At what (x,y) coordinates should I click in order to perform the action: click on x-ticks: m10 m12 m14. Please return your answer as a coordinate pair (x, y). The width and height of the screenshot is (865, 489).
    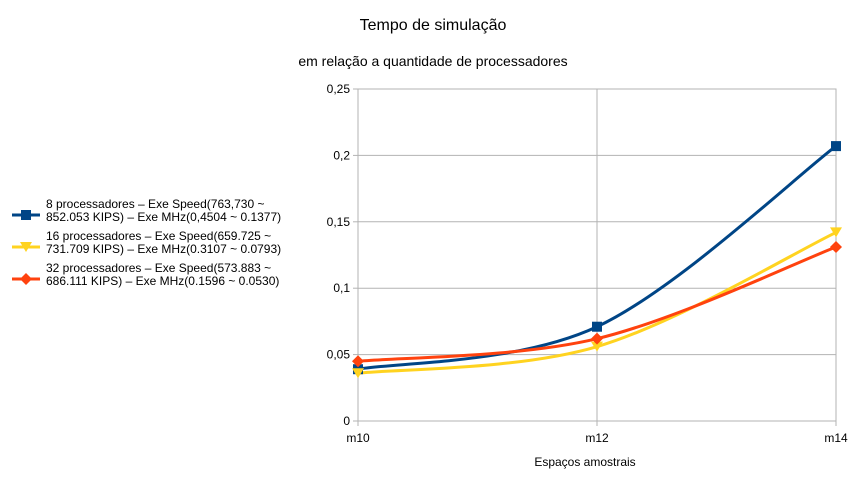
    Looking at the image, I should click on (597, 438).